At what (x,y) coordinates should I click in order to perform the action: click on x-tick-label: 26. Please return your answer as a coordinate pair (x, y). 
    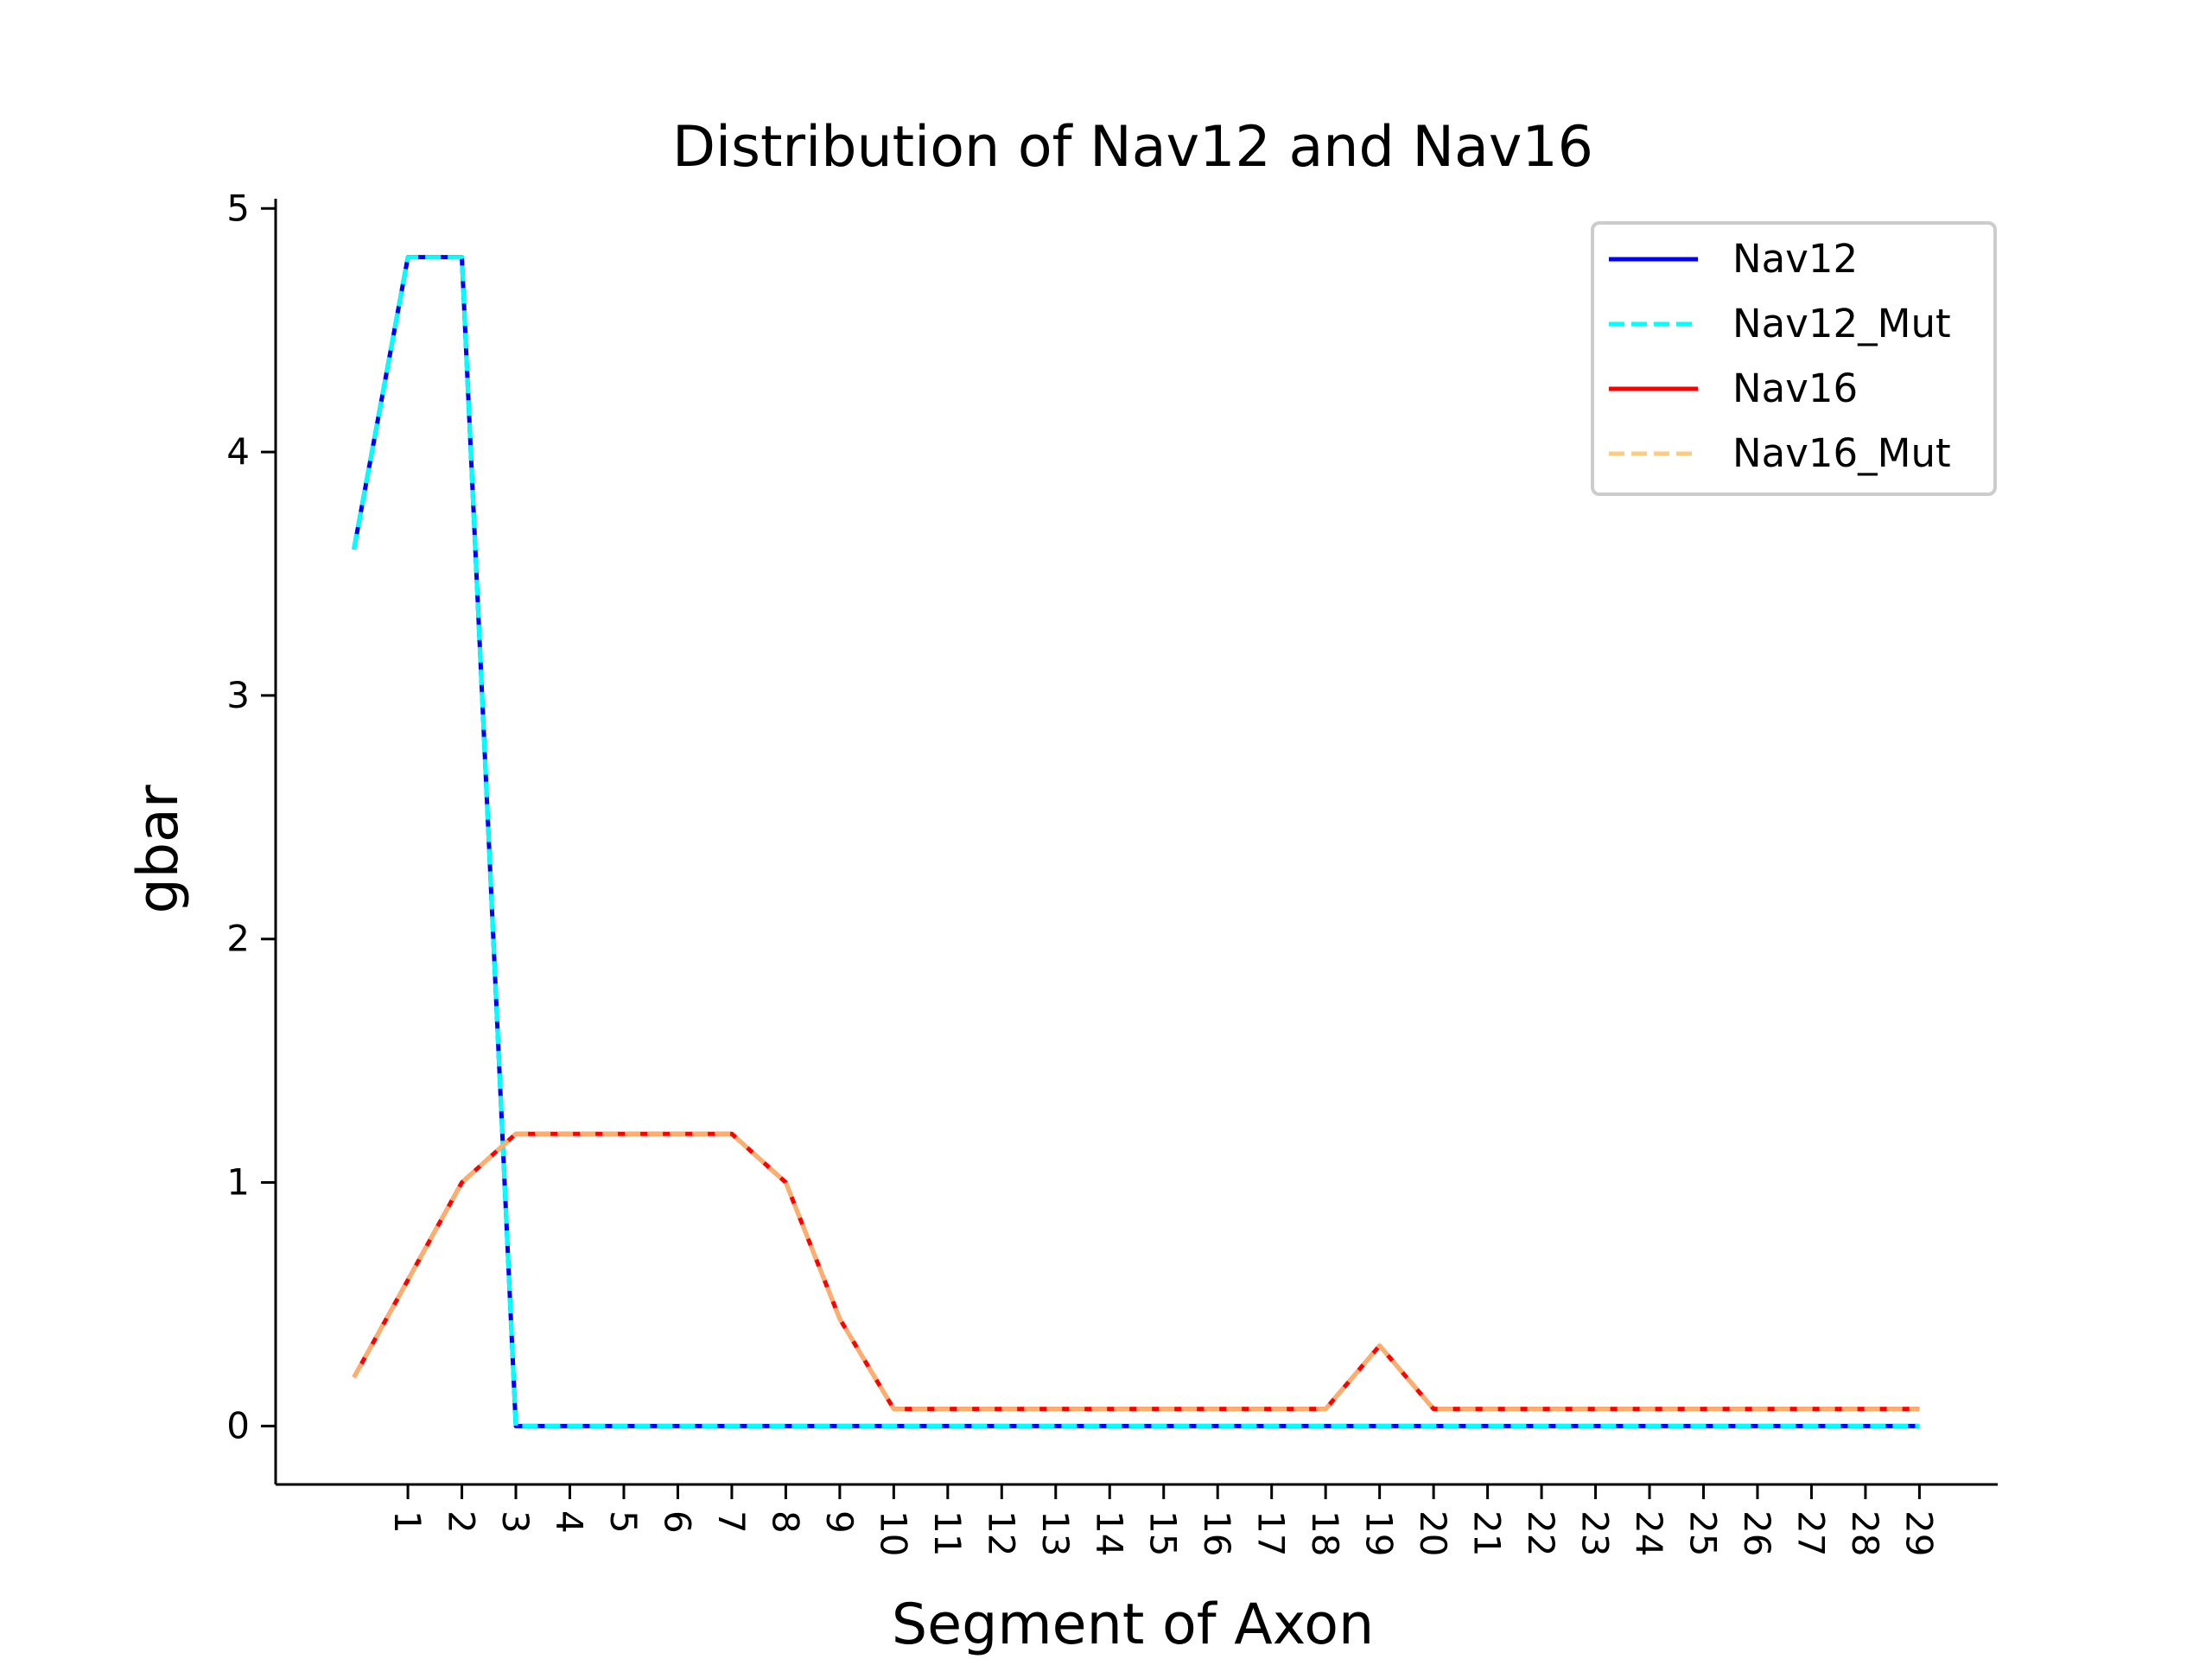
    Looking at the image, I should click on (1757, 1533).